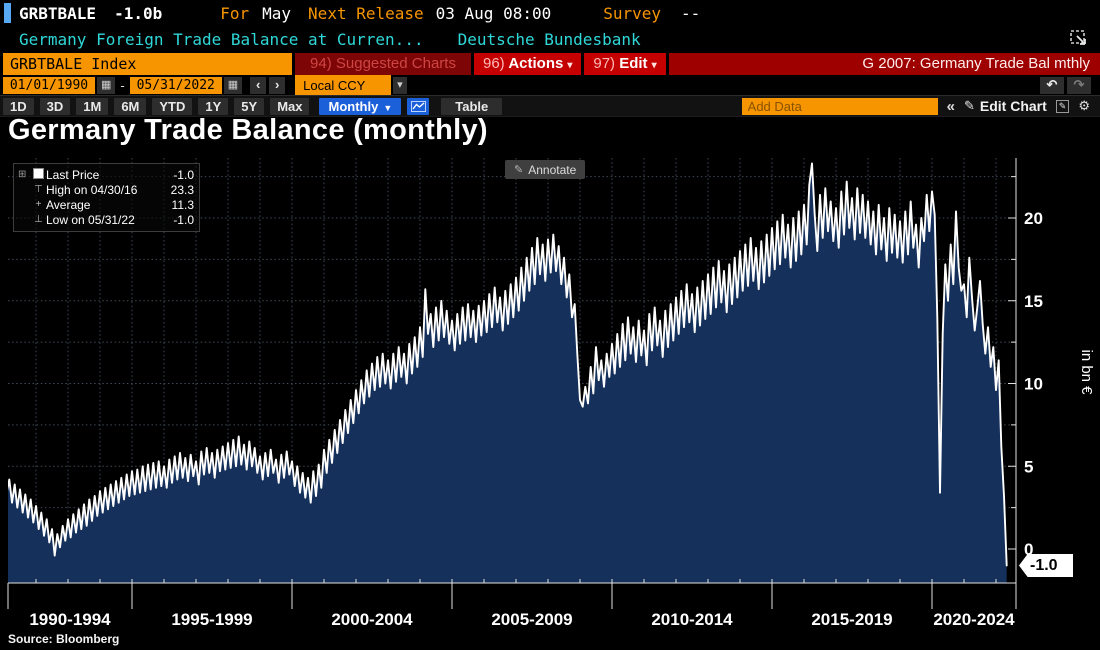 Image resolution: width=1100 pixels, height=650 pixels. I want to click on undo-icon: ↶, so click(1052, 85).